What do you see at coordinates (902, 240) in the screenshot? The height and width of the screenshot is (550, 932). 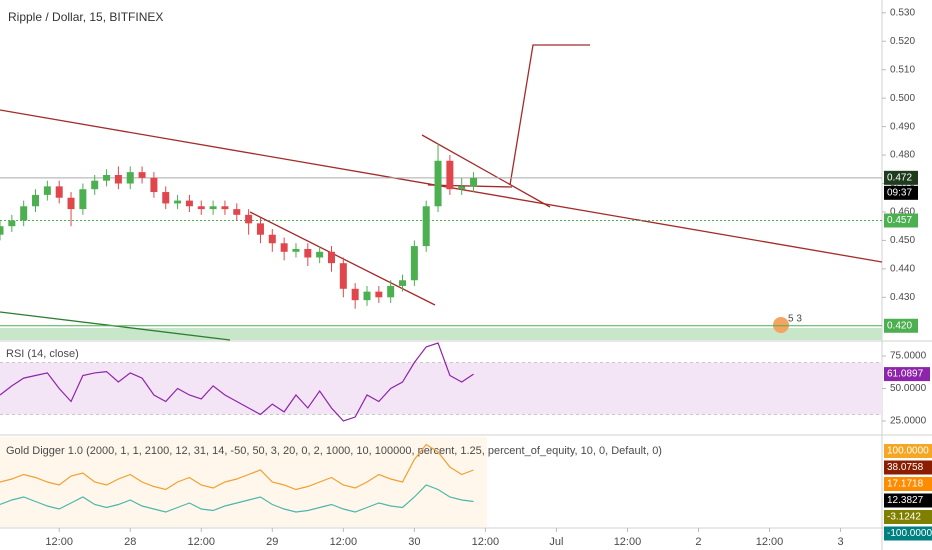 I see `y-tick-label: 0.450` at bounding box center [902, 240].